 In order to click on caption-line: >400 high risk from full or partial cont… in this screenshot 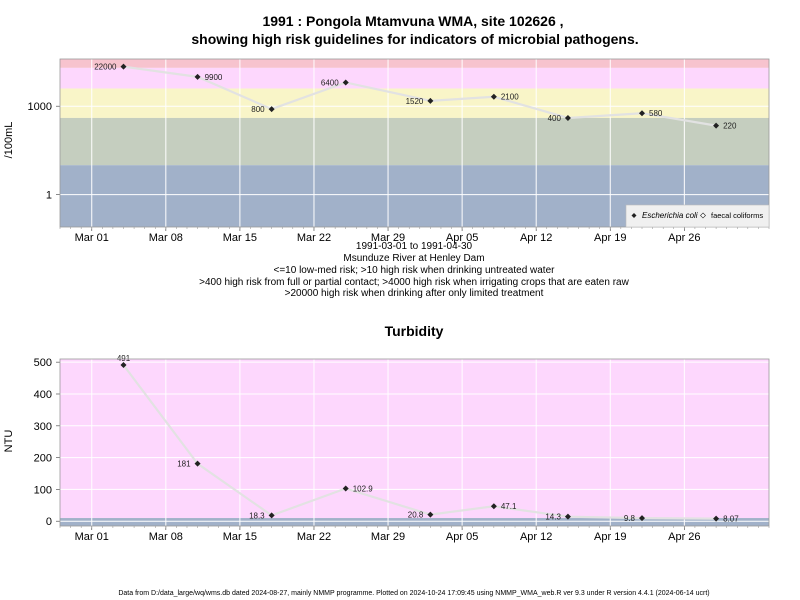, I will do `click(414, 282)`.